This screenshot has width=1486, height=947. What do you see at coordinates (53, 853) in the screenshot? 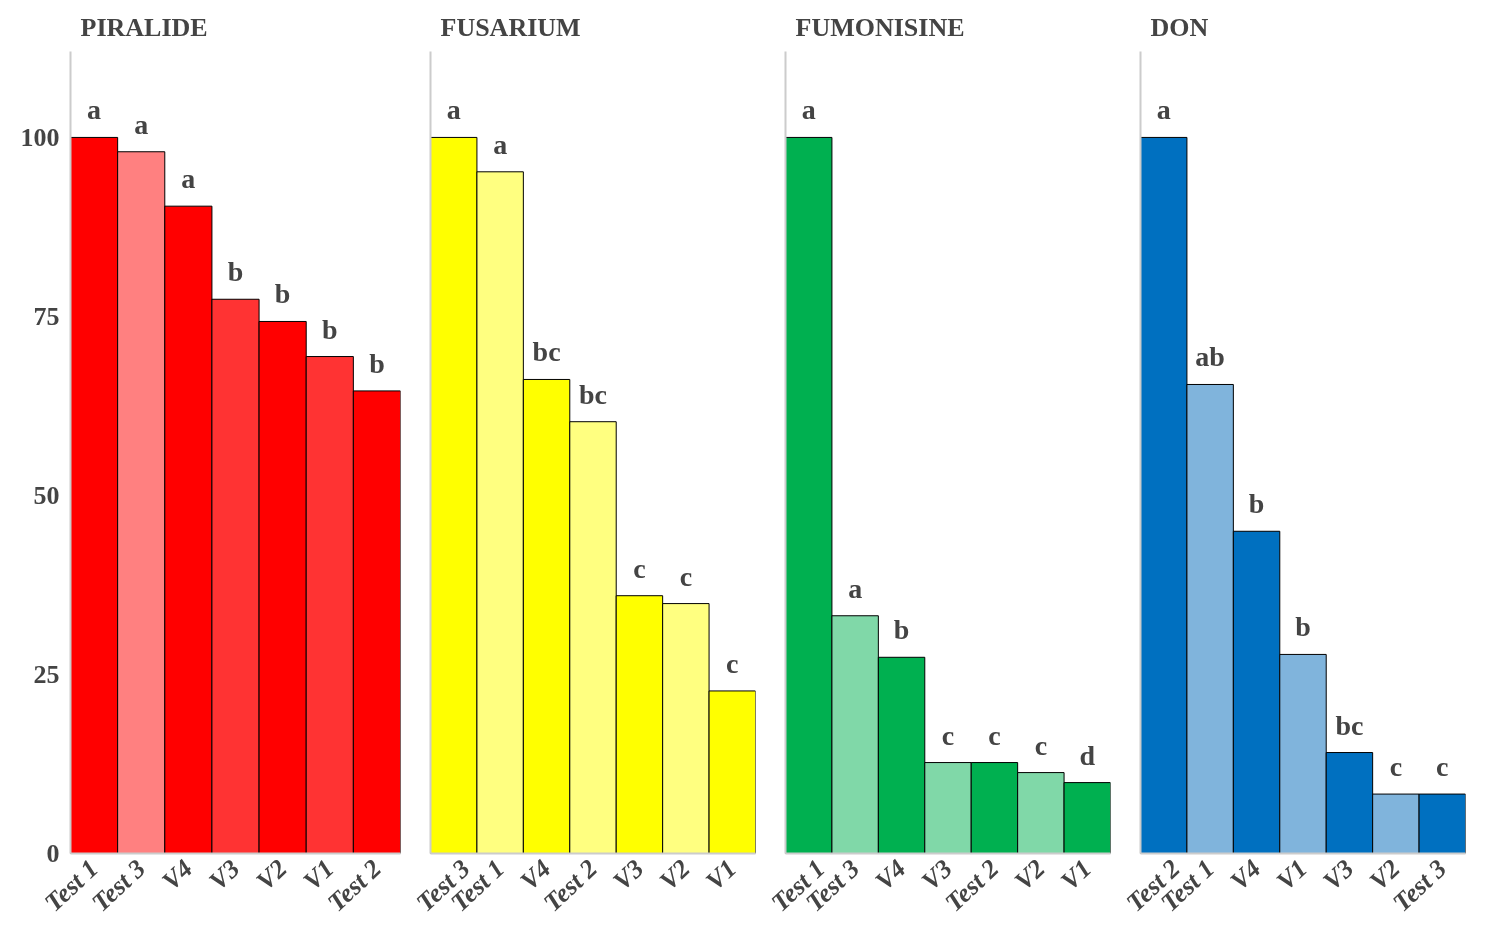
I see `y-tick-label: 0` at bounding box center [53, 853].